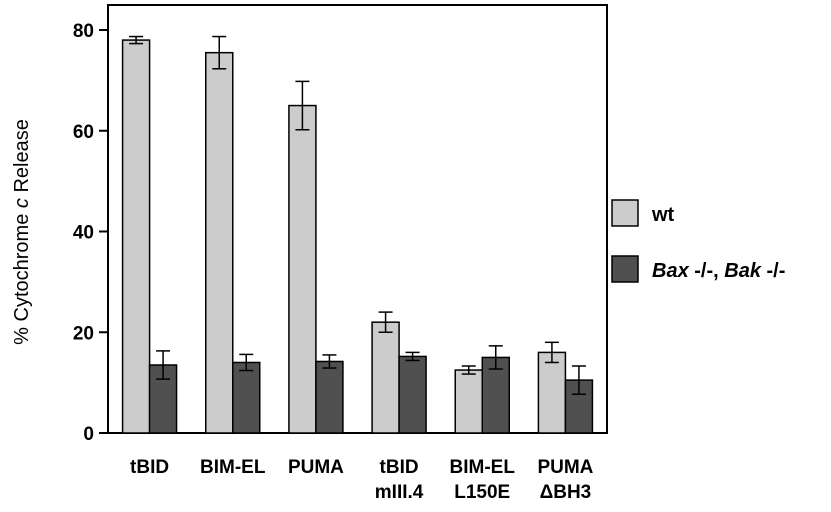  I want to click on y-ticks: 0 20 40 60 80, so click(90, 233).